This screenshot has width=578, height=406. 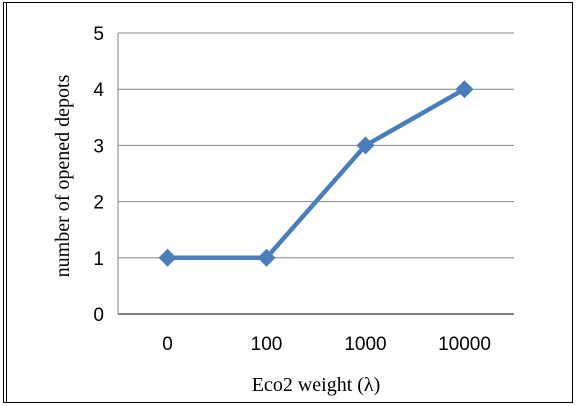 What do you see at coordinates (365, 344) in the screenshot?
I see `x-tick-label: 1000` at bounding box center [365, 344].